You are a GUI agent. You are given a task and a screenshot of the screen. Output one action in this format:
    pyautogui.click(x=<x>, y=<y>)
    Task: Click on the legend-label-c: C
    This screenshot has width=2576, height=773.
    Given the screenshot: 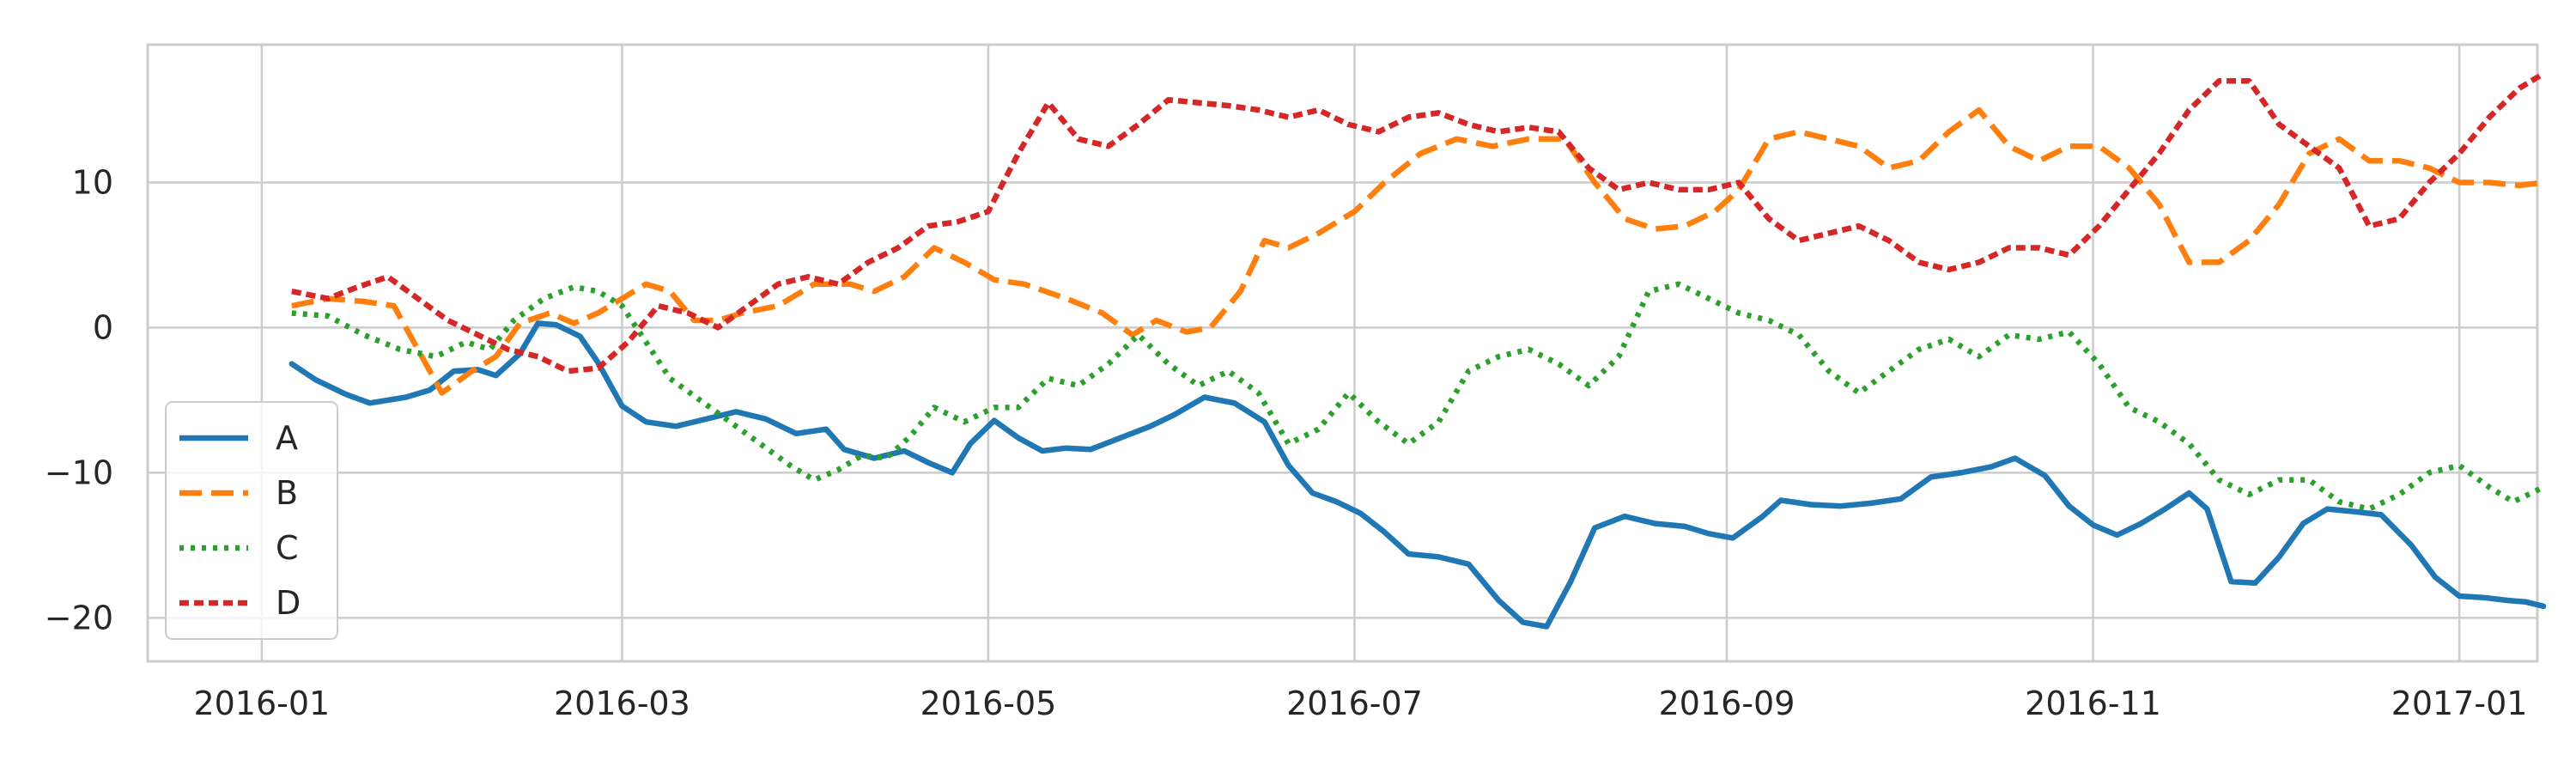 What is the action you would take?
    pyautogui.click(x=287, y=548)
    